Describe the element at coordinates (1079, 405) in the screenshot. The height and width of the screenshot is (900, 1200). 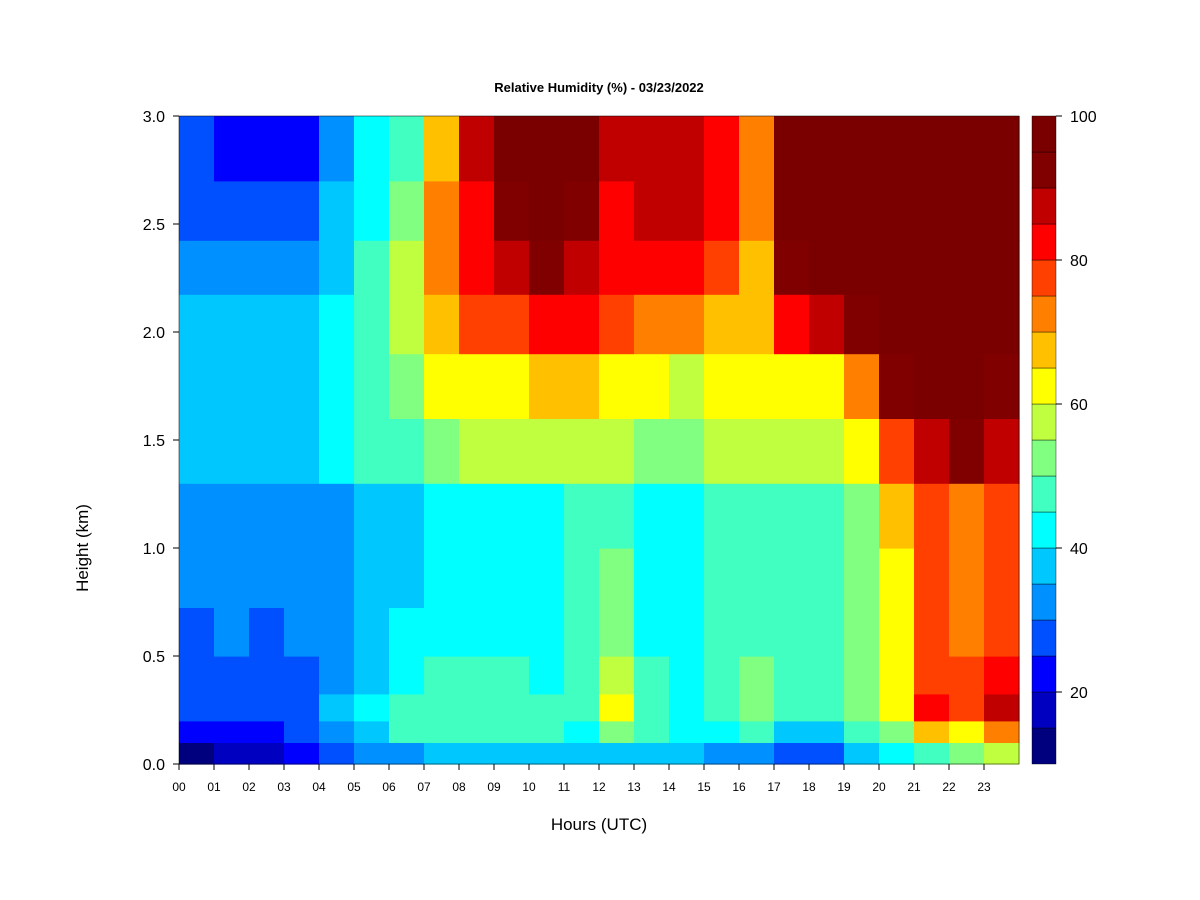
I see `colorbar-tick-label: 60` at that location.